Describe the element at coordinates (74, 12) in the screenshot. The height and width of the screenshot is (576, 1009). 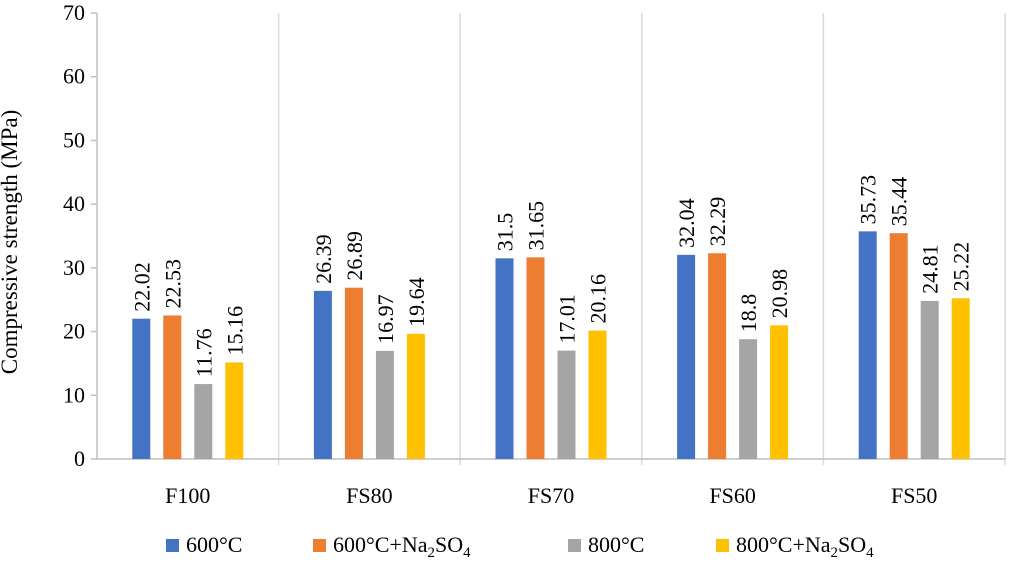
I see `y-tick-label: 70` at that location.